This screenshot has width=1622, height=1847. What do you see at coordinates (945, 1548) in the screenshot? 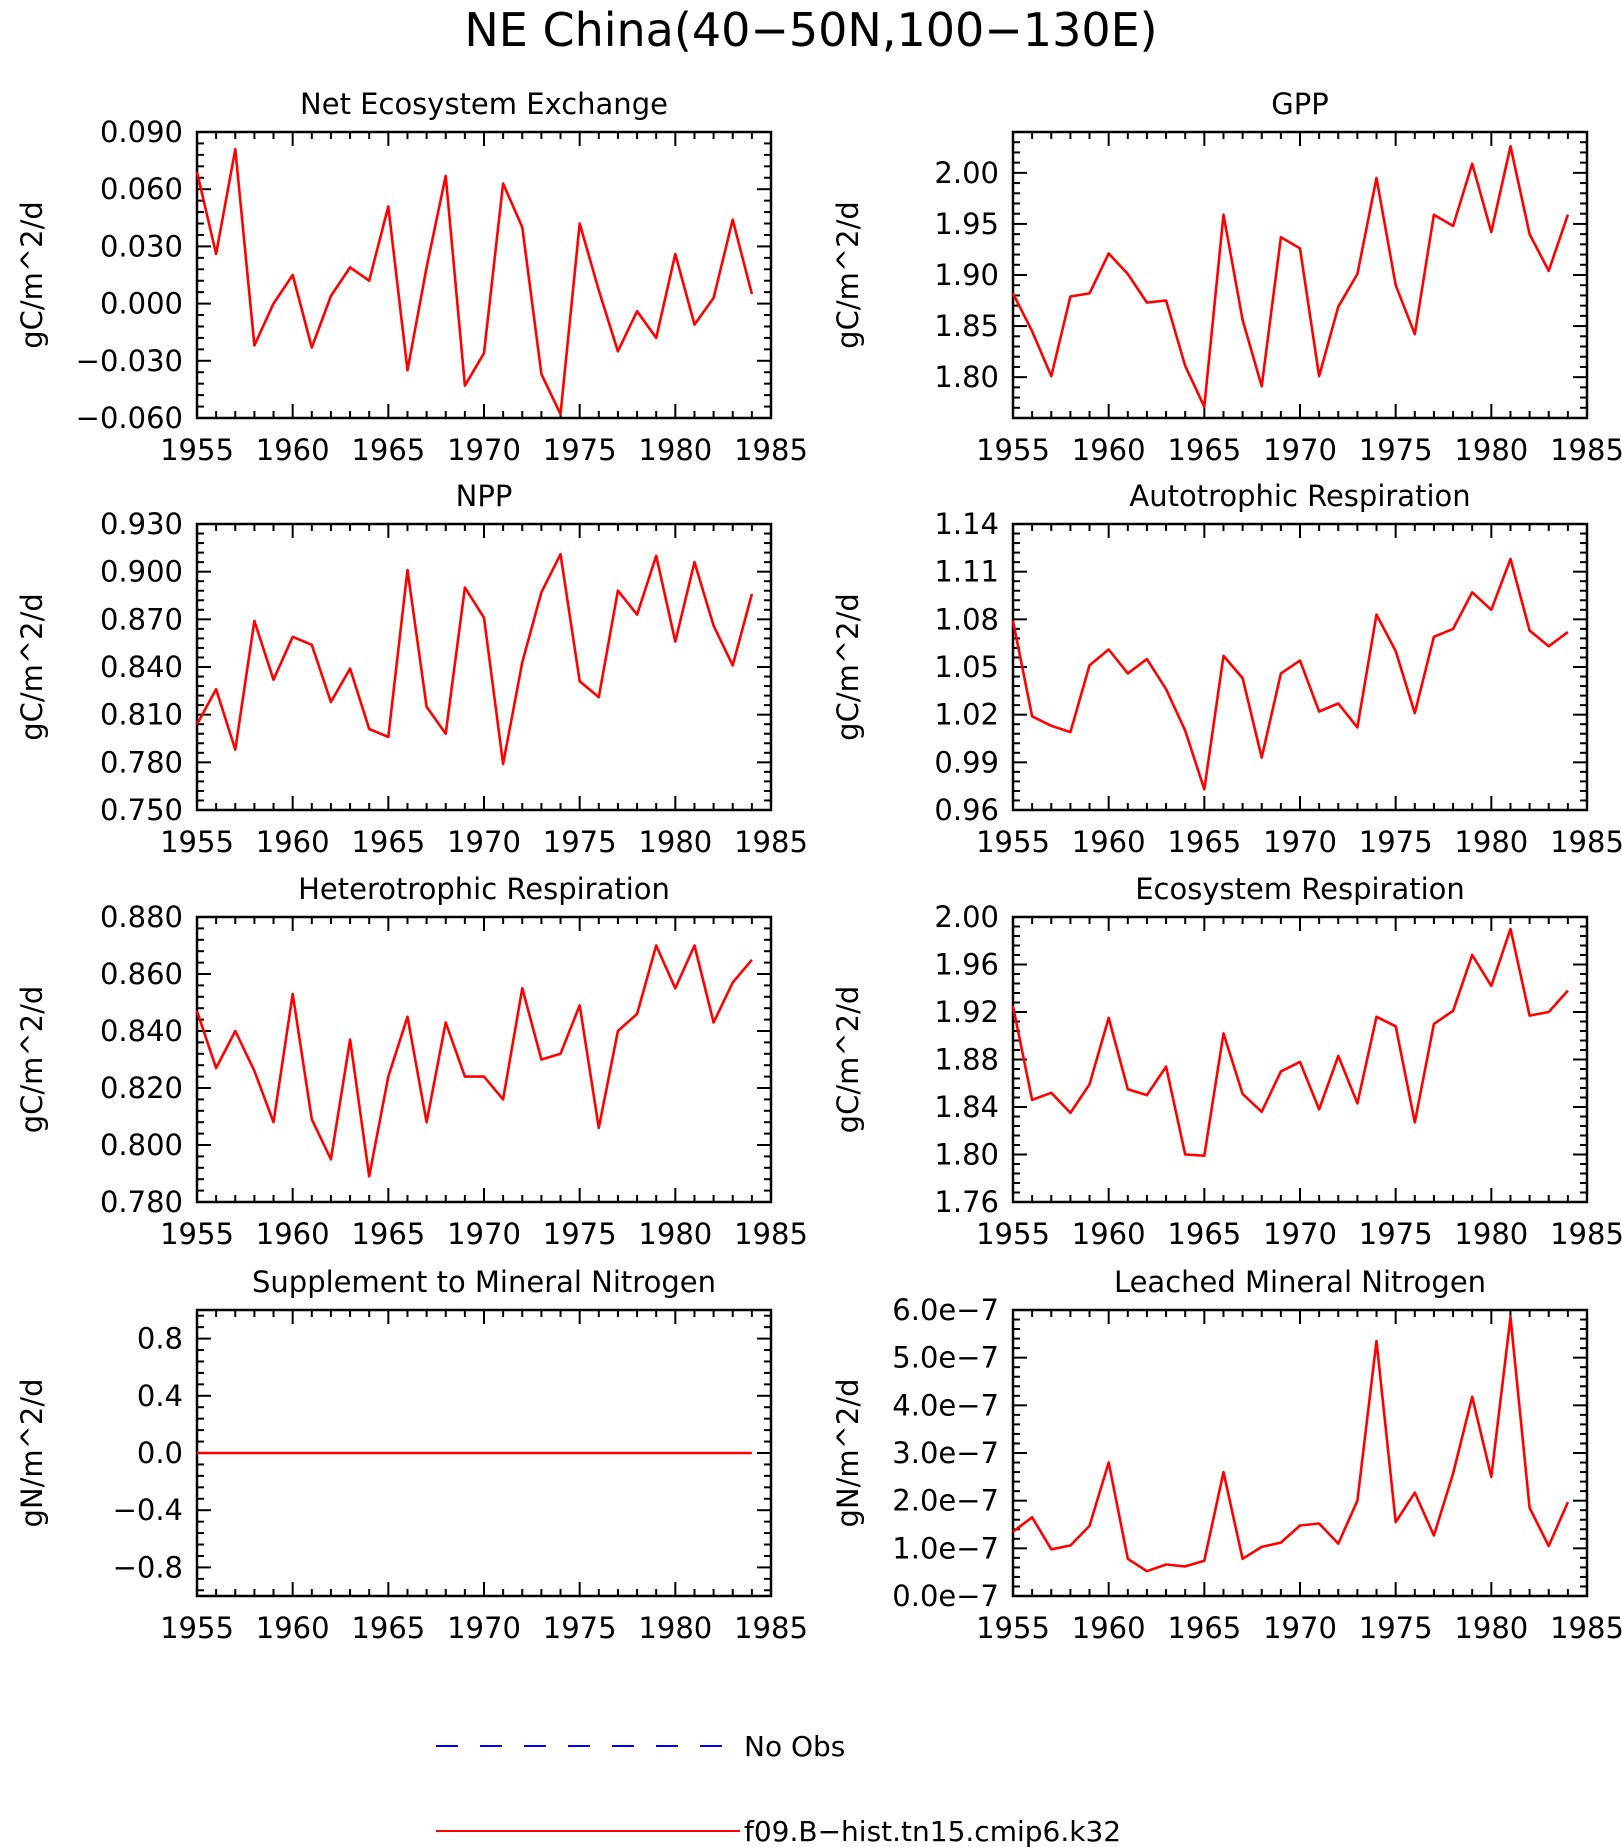
I see `y-tick-label: 1.0e−7` at bounding box center [945, 1548].